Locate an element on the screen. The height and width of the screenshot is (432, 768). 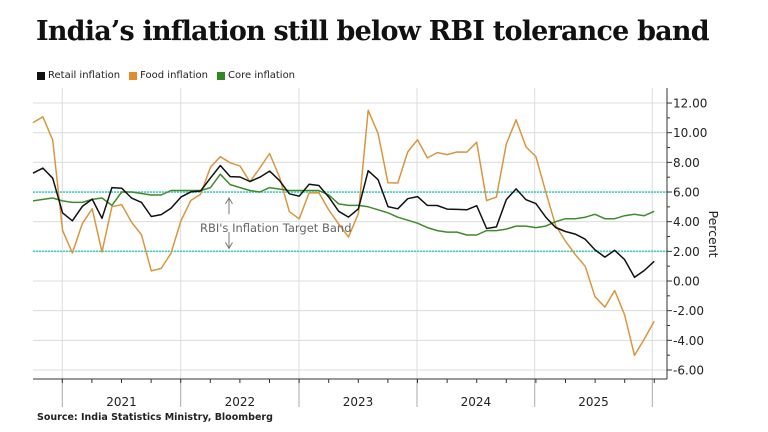
y-tick-label: -4.00 is located at coordinates (688, 341).